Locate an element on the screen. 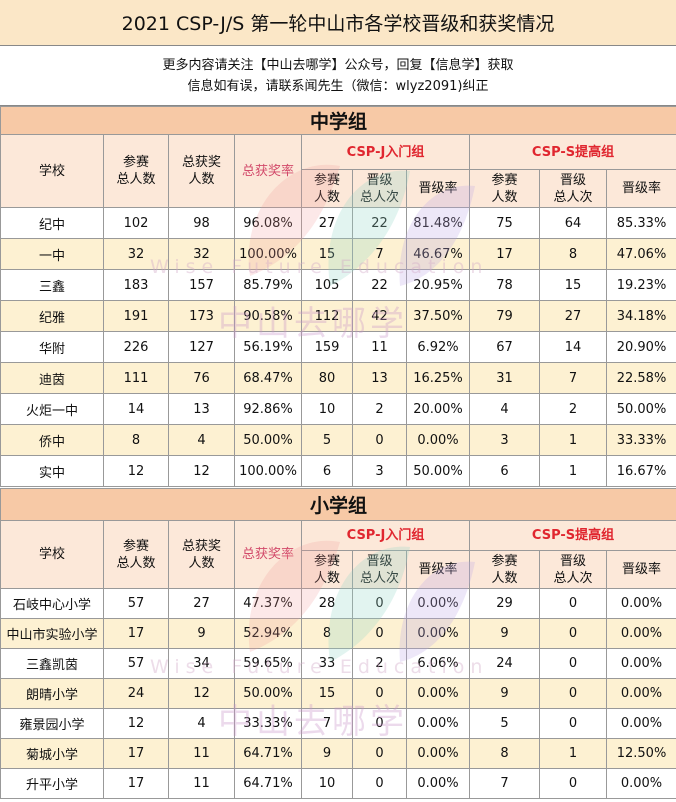 This screenshot has height=802, width=676. cell-j-participants: 8 is located at coordinates (327, 633).